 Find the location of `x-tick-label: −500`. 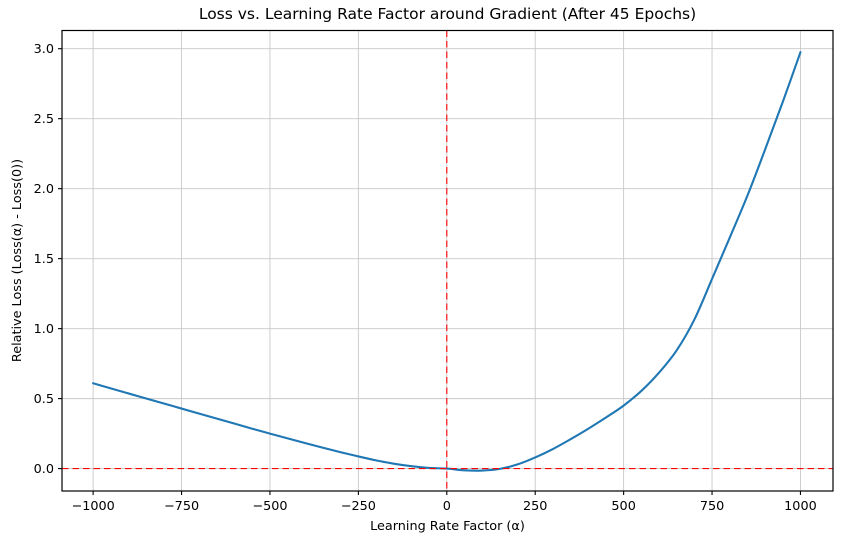

x-tick-label: −500 is located at coordinates (269, 506).